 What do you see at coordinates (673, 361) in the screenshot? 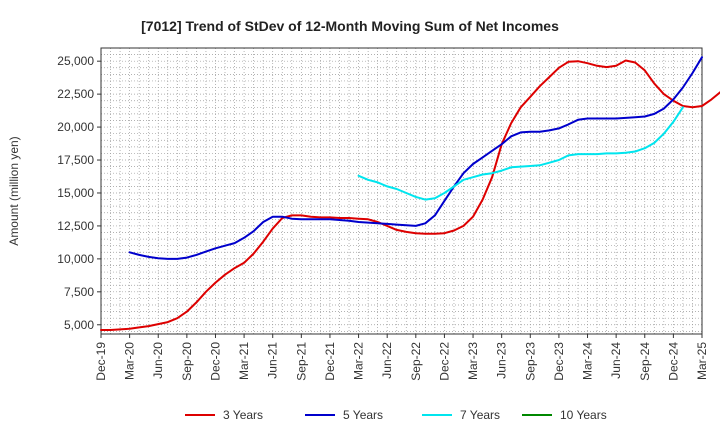
I see `x-tick-label: Dec-24` at bounding box center [673, 361].